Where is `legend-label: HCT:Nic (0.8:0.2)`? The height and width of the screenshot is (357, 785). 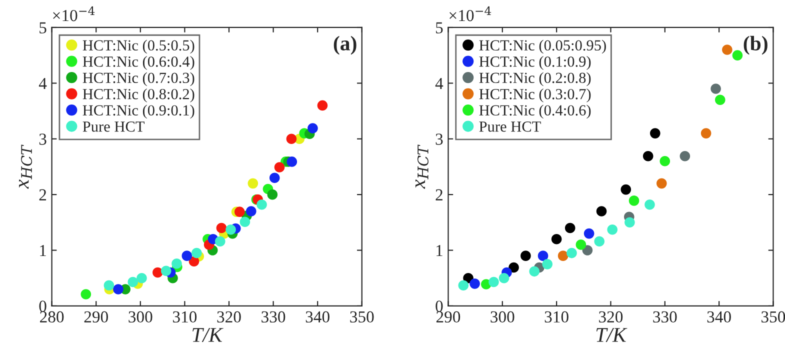
legend-label: HCT:Nic (0.8:0.2) is located at coordinates (138, 95).